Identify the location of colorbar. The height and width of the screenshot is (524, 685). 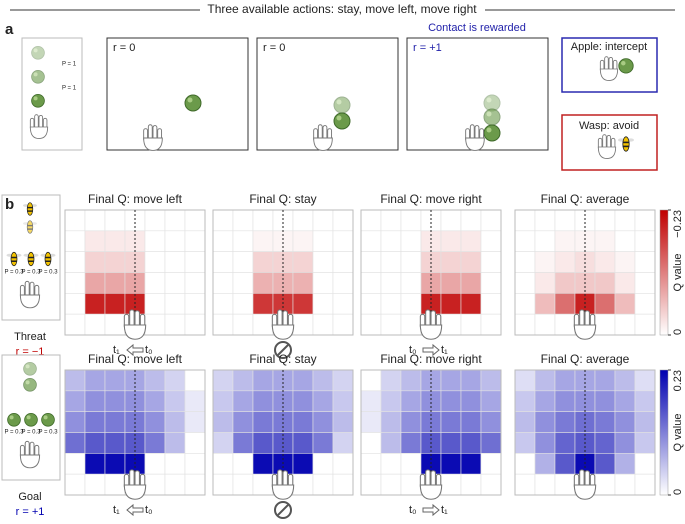
(664, 272).